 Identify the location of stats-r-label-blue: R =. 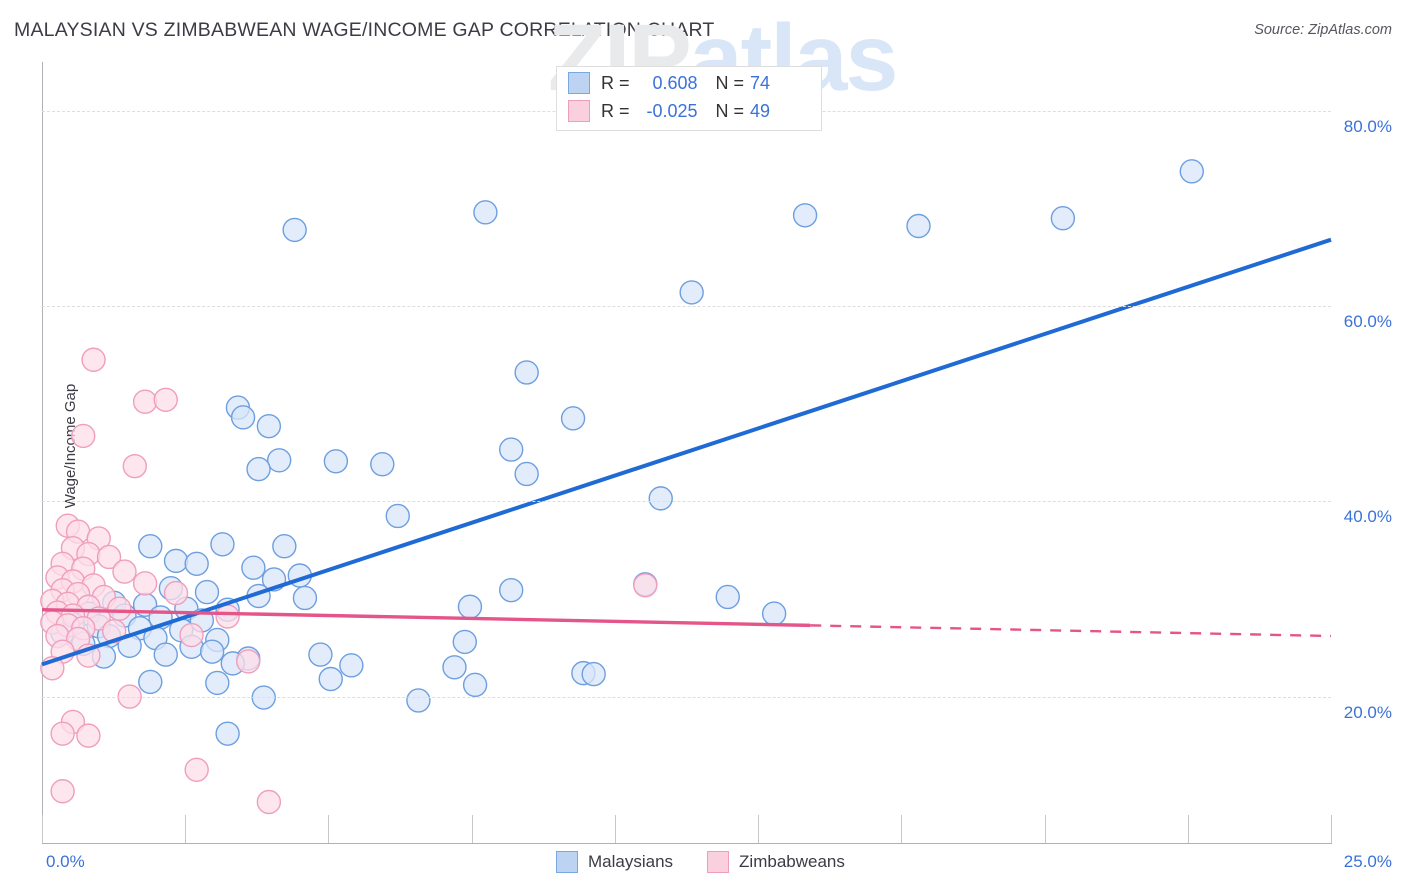
(615, 82).